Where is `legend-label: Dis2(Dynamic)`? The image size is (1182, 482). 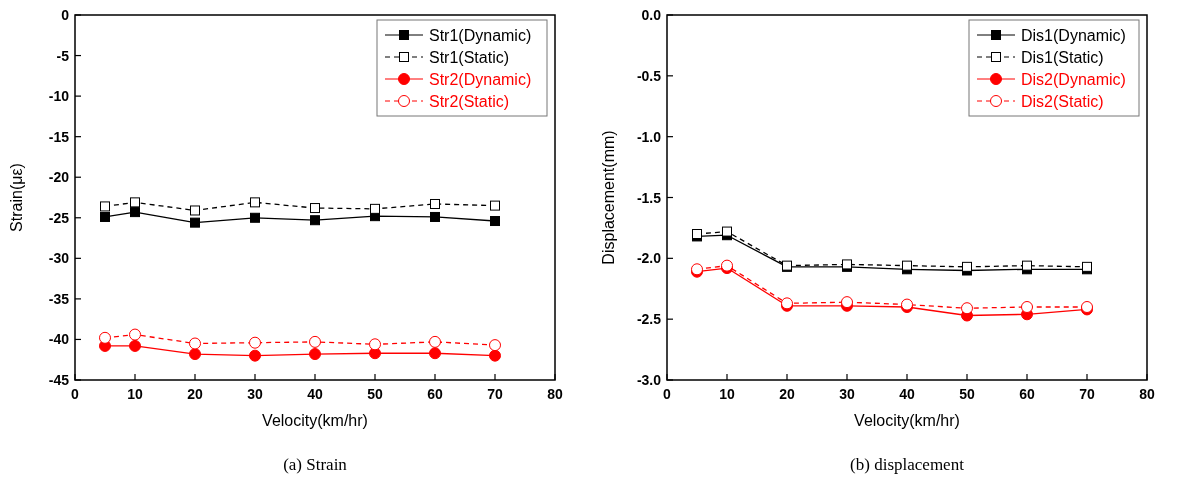 legend-label: Dis2(Dynamic) is located at coordinates (1073, 79).